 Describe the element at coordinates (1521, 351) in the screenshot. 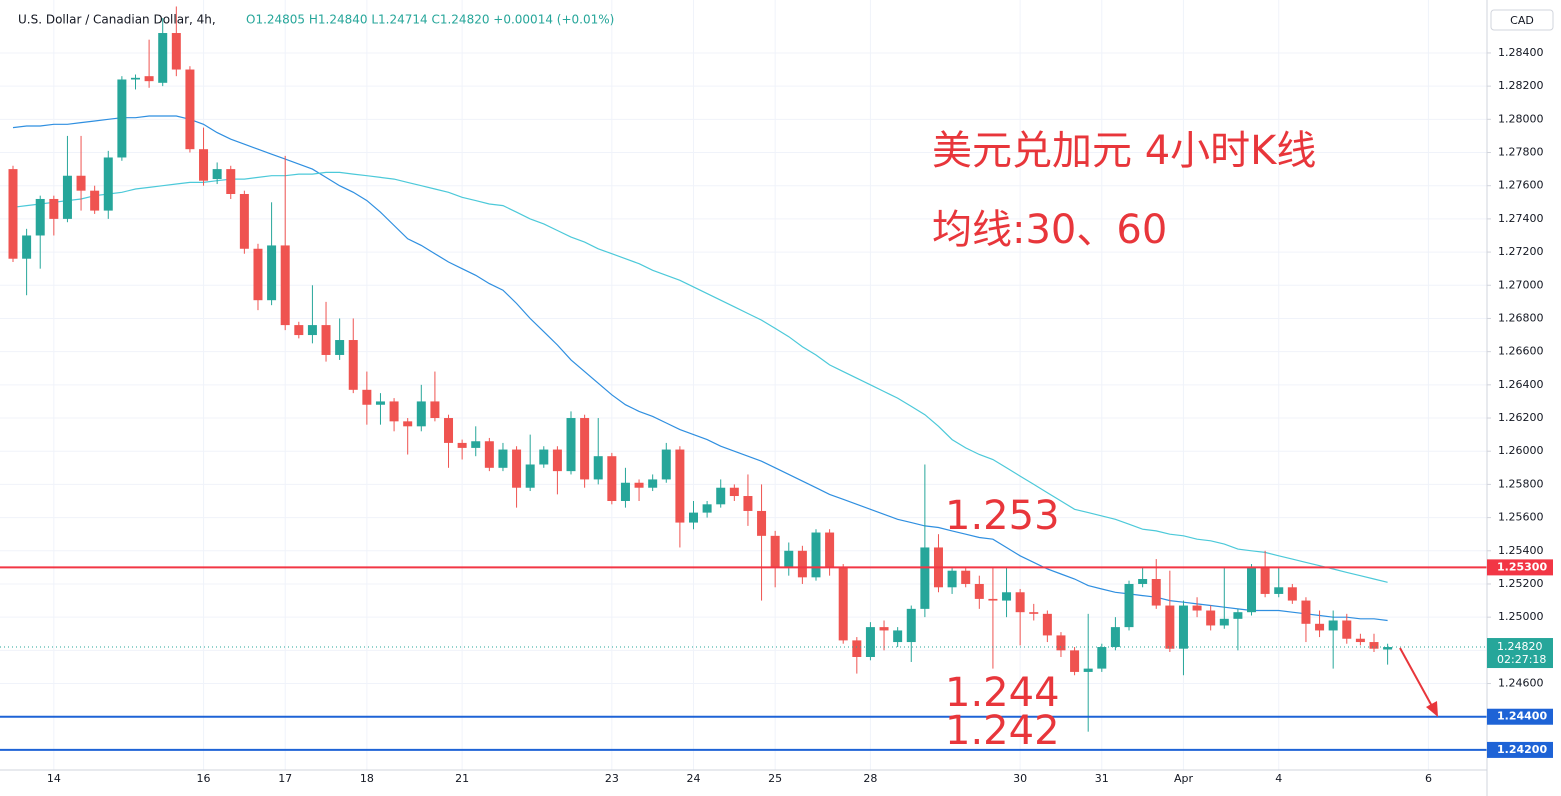

I see `y-tick-label: 1.26600` at that location.